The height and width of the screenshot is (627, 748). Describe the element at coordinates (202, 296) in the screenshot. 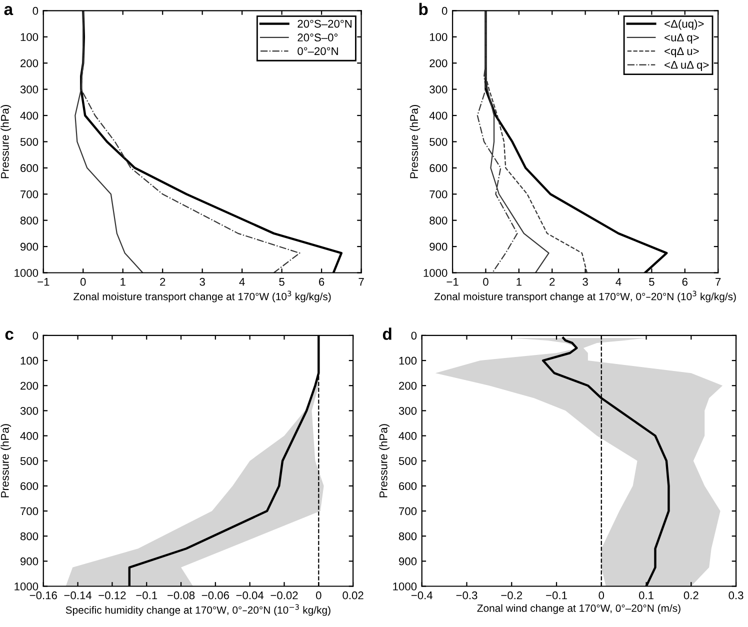

I see `x-axis-title: Zonal moisture transport change at 170°W (10$^{3}$ kg/kg/s)` at that location.